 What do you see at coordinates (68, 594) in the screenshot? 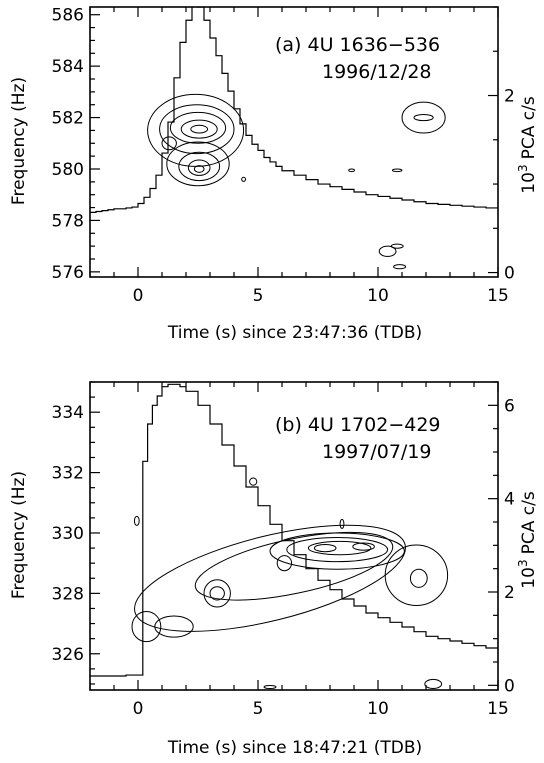
I see `panel-b-y-tick-label: 328` at bounding box center [68, 594].